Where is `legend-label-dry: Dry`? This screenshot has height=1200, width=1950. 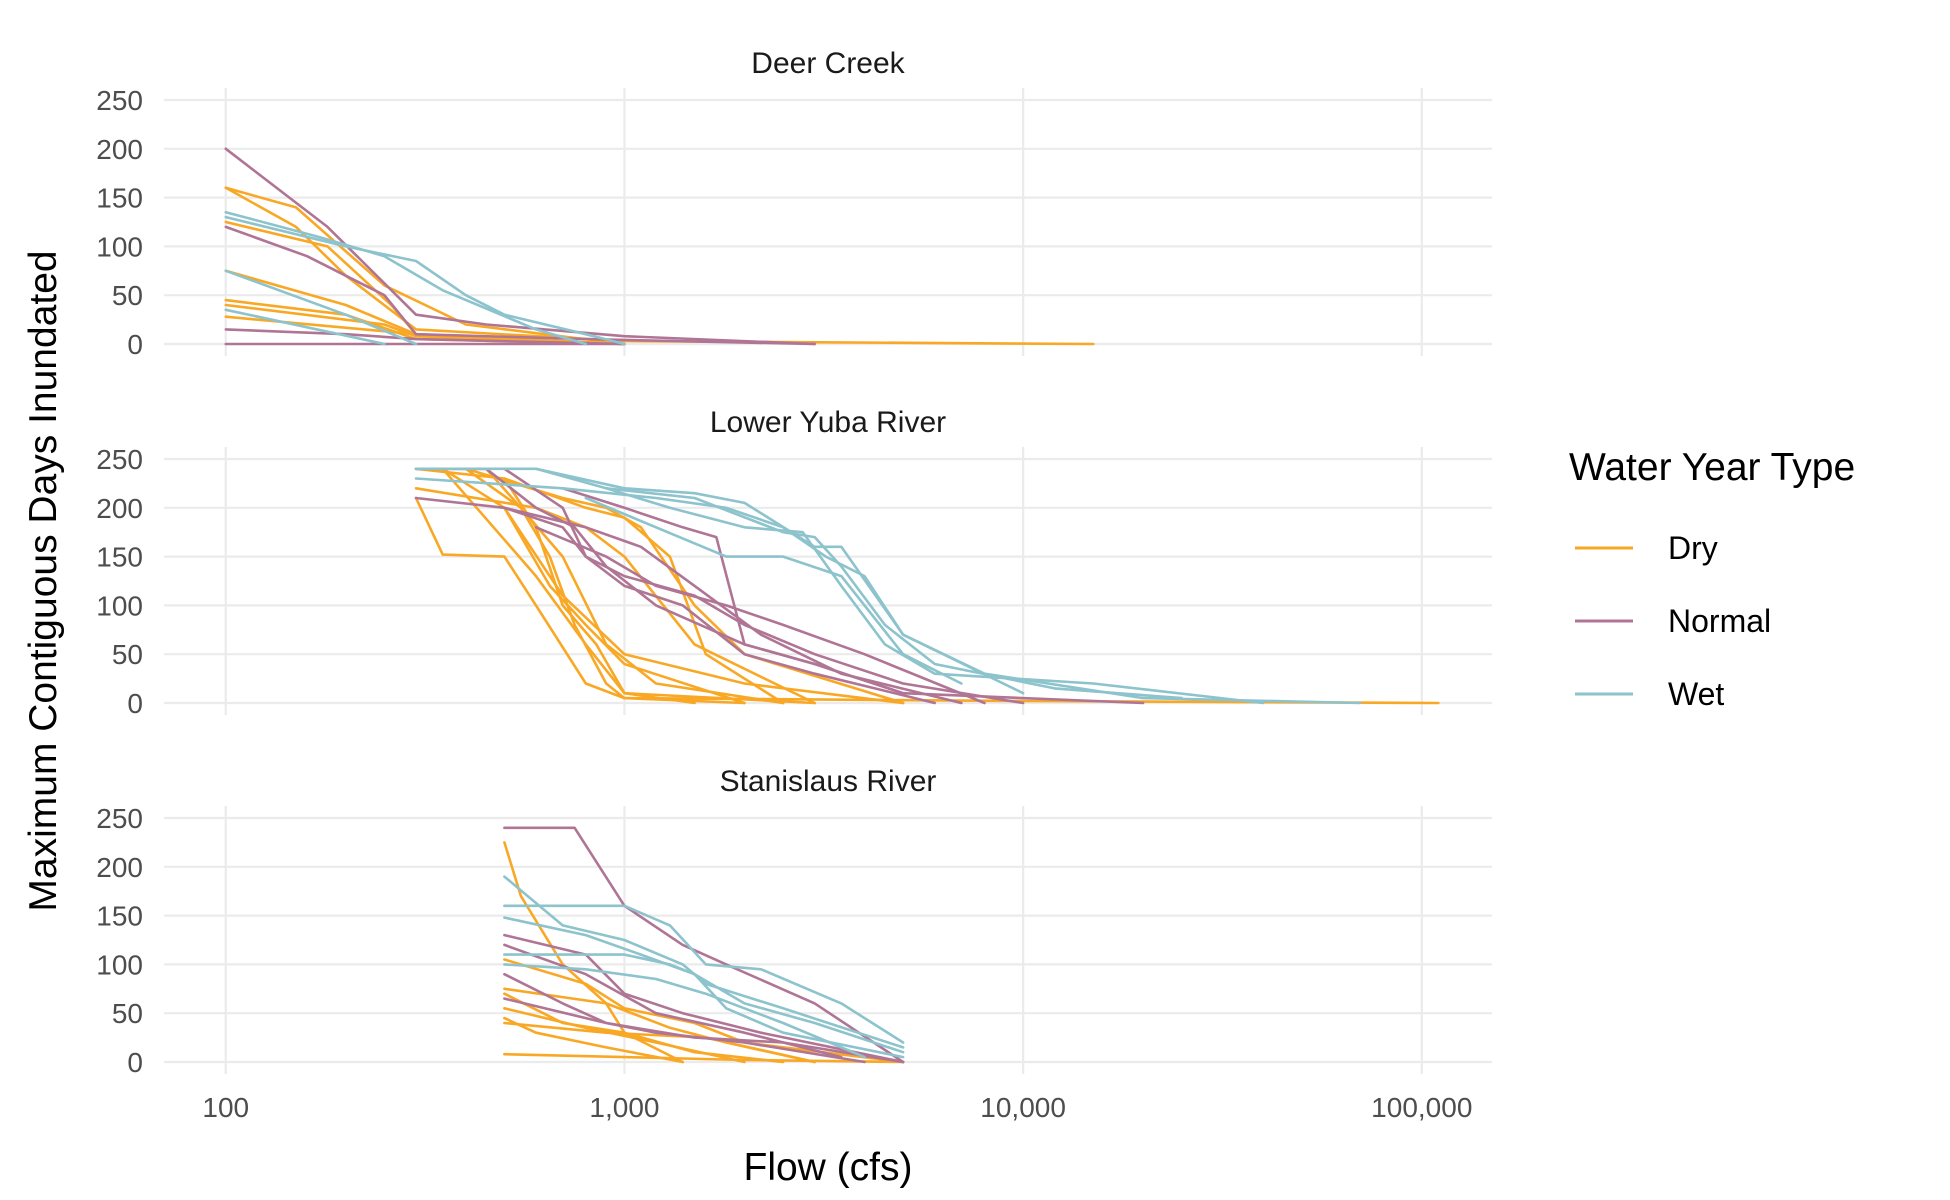
legend-label-dry: Dry is located at coordinates (1693, 548).